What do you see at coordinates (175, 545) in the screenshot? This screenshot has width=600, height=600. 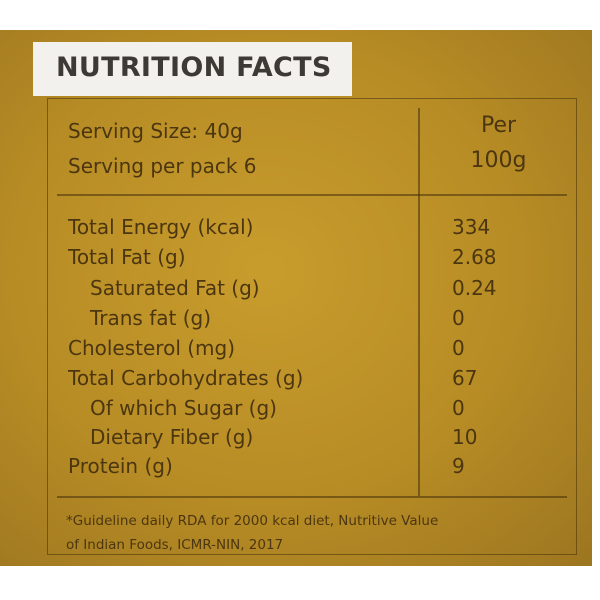 I see `footnote: of Indian Foods, ICMR-NIN, 2017` at bounding box center [175, 545].